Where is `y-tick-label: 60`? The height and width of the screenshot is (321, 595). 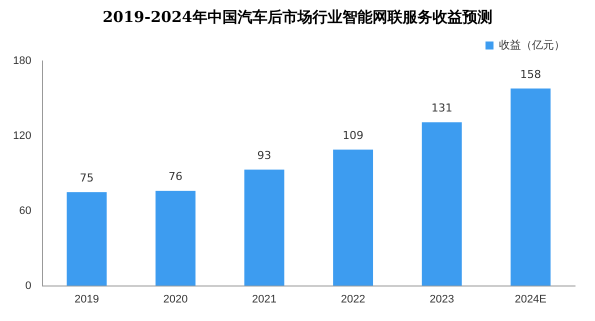 y-tick-label: 60 is located at coordinates (25, 210).